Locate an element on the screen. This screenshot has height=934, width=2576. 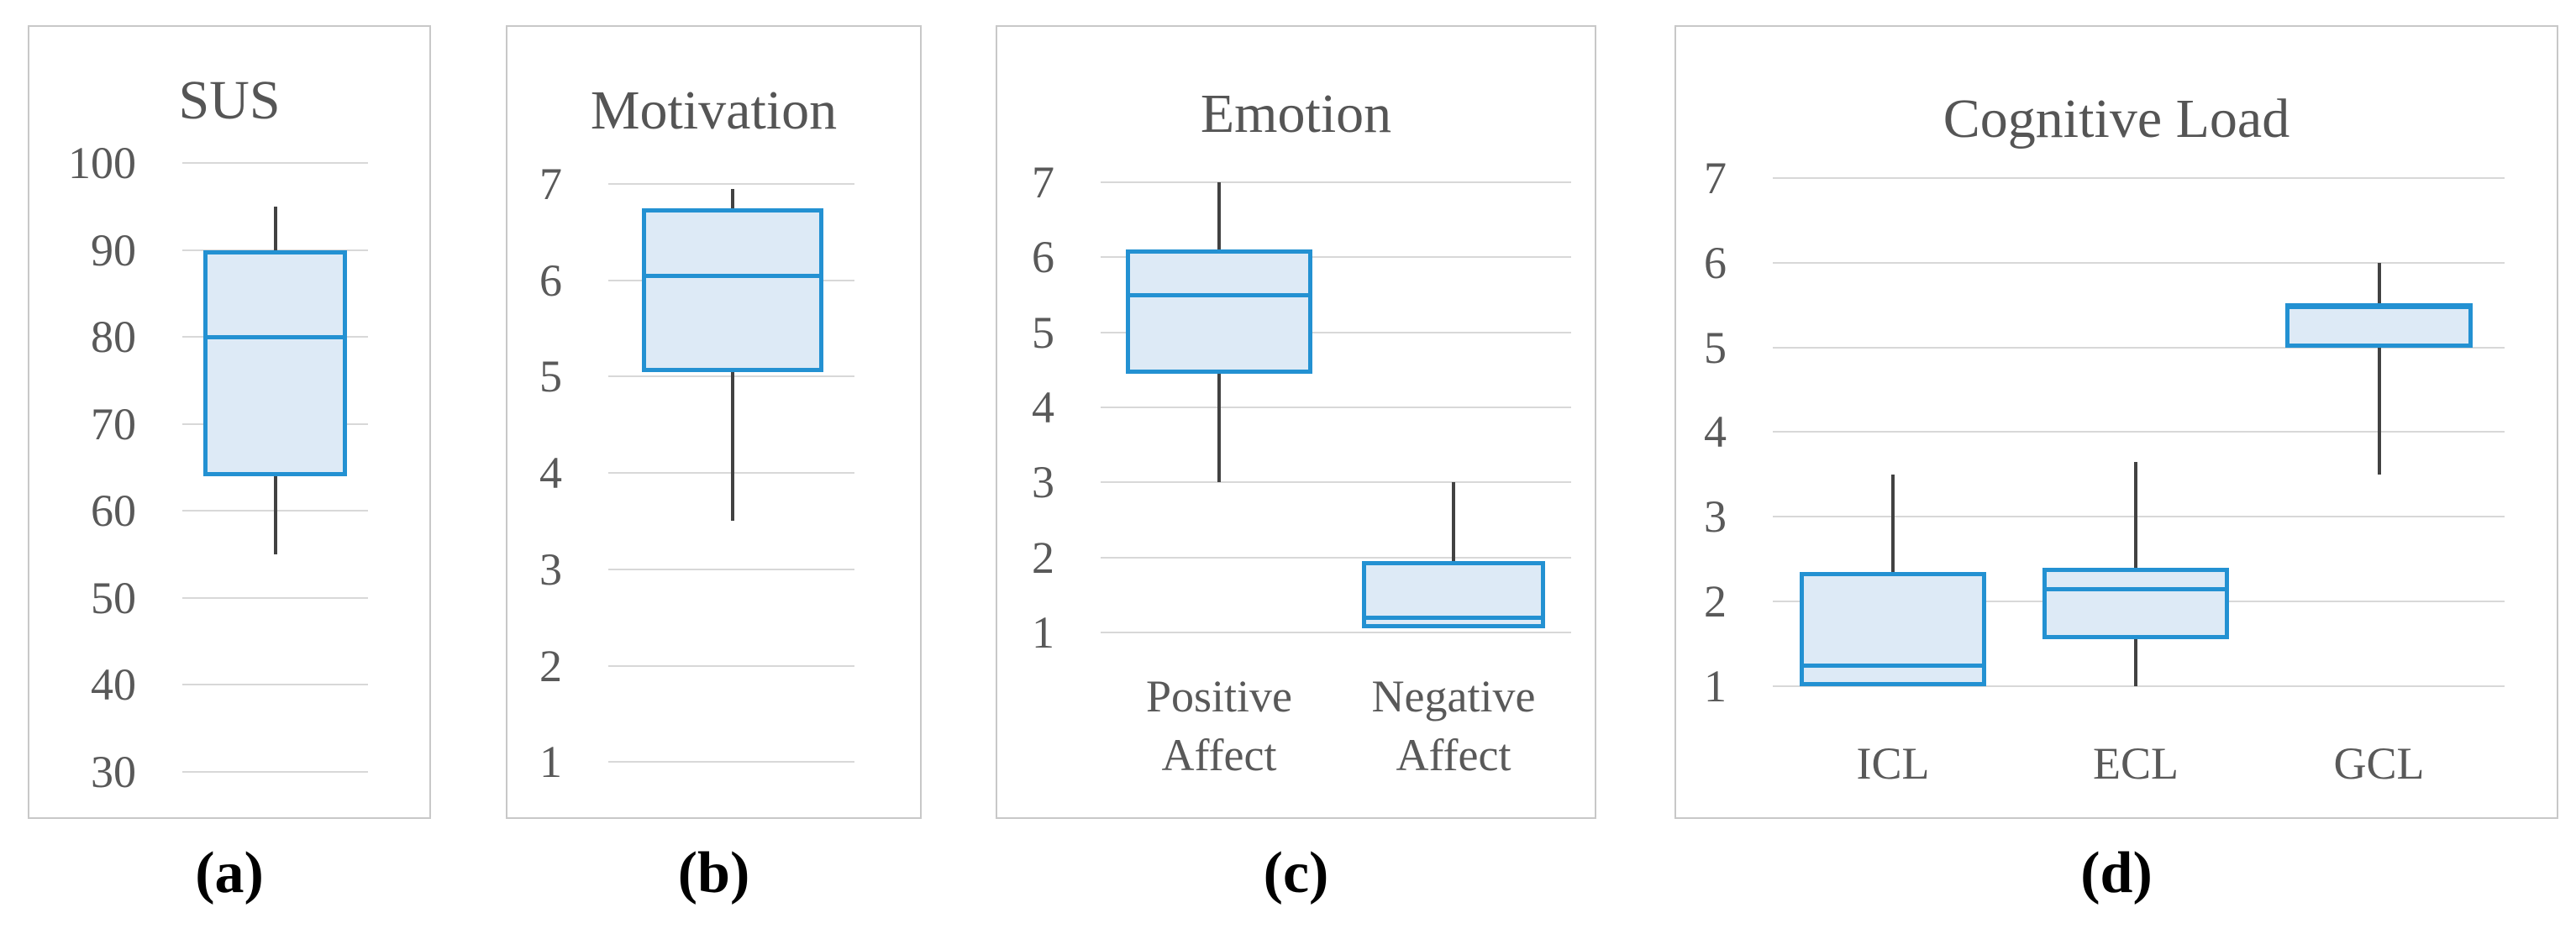
category-label: Positive Affect is located at coordinates (1219, 726).